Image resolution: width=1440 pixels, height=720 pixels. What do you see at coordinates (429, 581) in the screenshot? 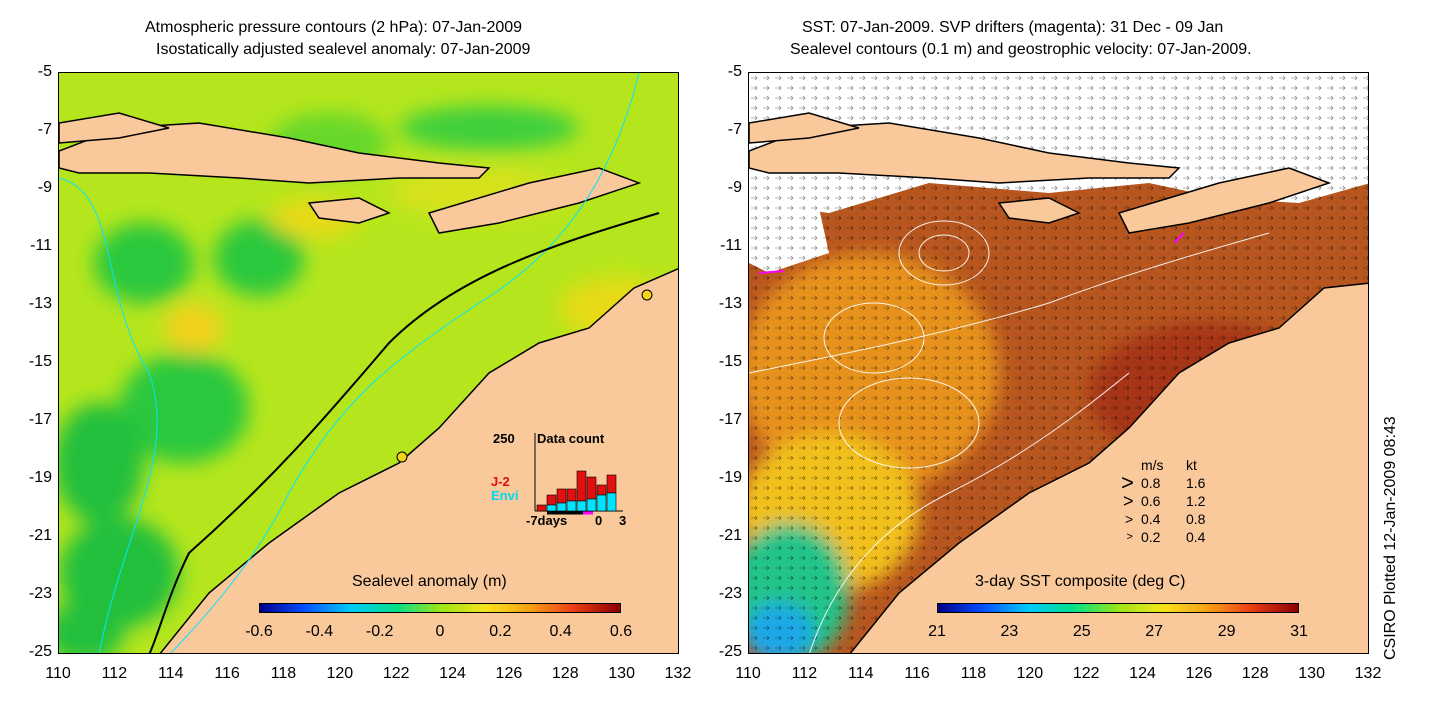
I see `left-colorbar-title: Sealevel anomaly (m)` at bounding box center [429, 581].